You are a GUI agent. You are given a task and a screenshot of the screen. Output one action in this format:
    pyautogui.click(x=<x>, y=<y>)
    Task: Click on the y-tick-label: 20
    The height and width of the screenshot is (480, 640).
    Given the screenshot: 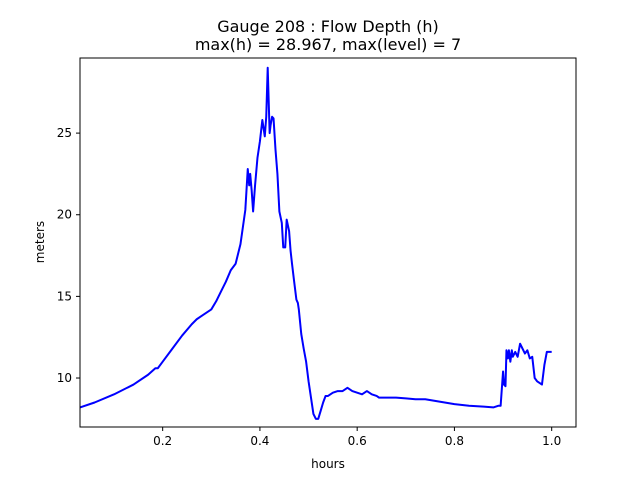 What is the action you would take?
    pyautogui.click(x=64, y=215)
    